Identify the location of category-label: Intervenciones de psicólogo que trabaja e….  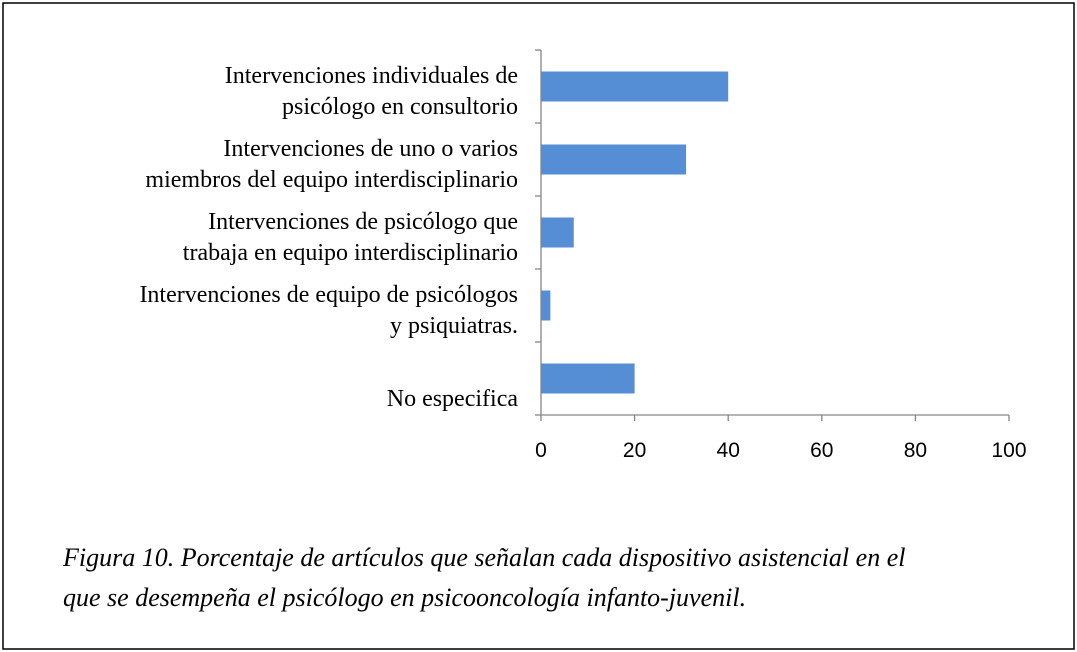
(350, 237).